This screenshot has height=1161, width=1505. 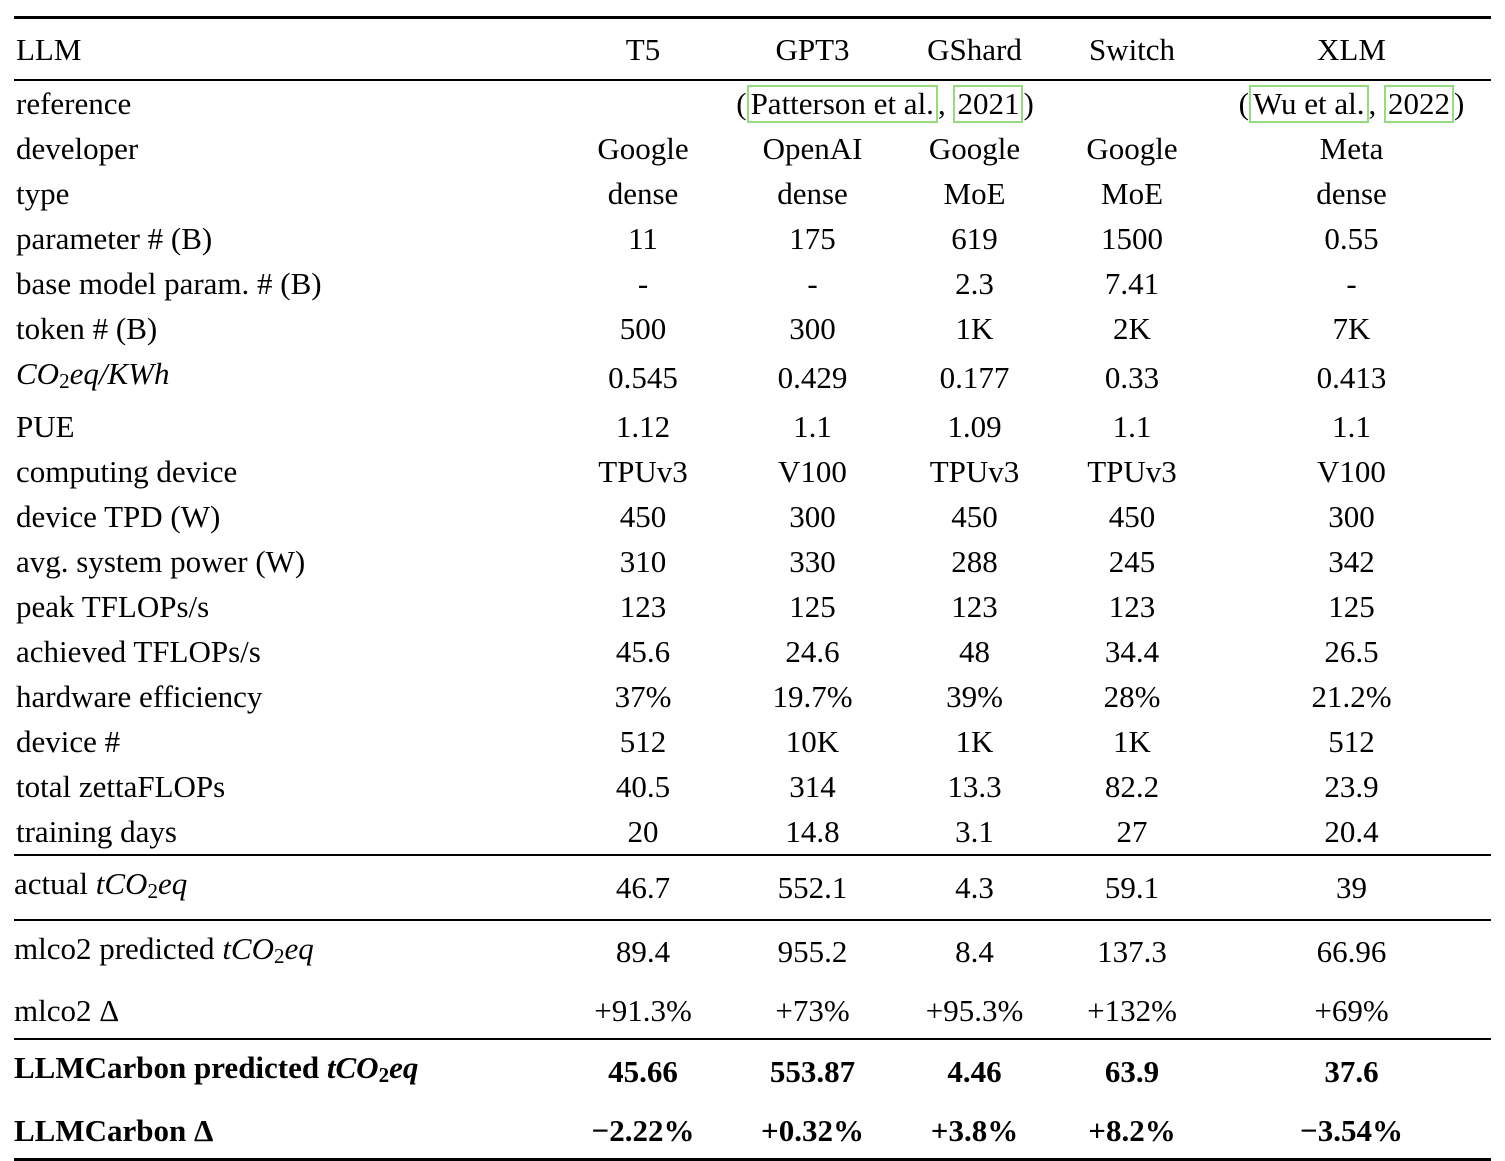 I want to click on cell-value: 1.09, so click(x=974, y=426).